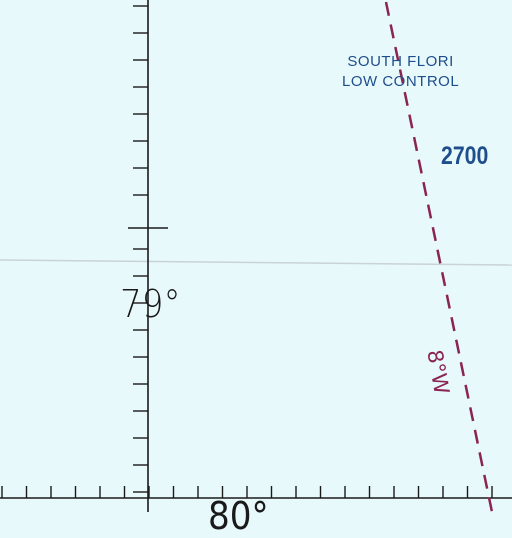  What do you see at coordinates (238, 516) in the screenshot?
I see `bottom-partial-label: 80°` at bounding box center [238, 516].